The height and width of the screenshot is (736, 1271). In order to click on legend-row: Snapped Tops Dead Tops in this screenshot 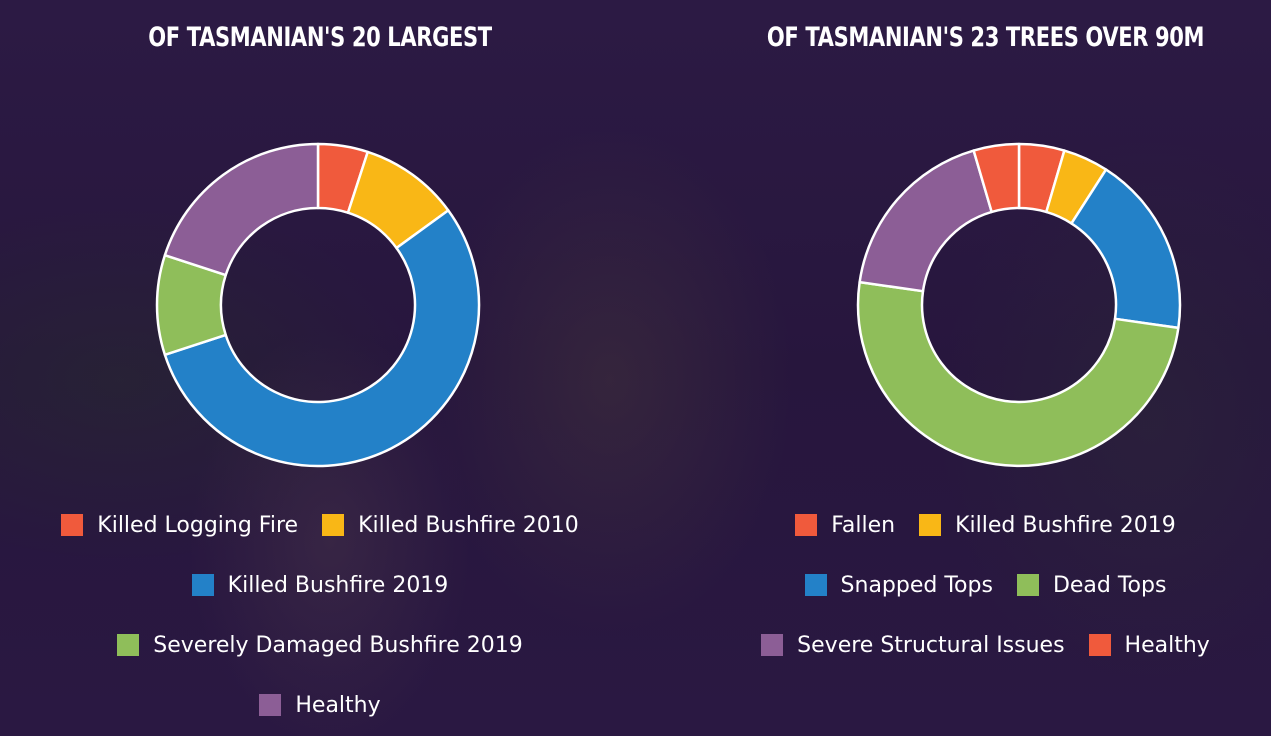, I will do `click(985, 585)`.